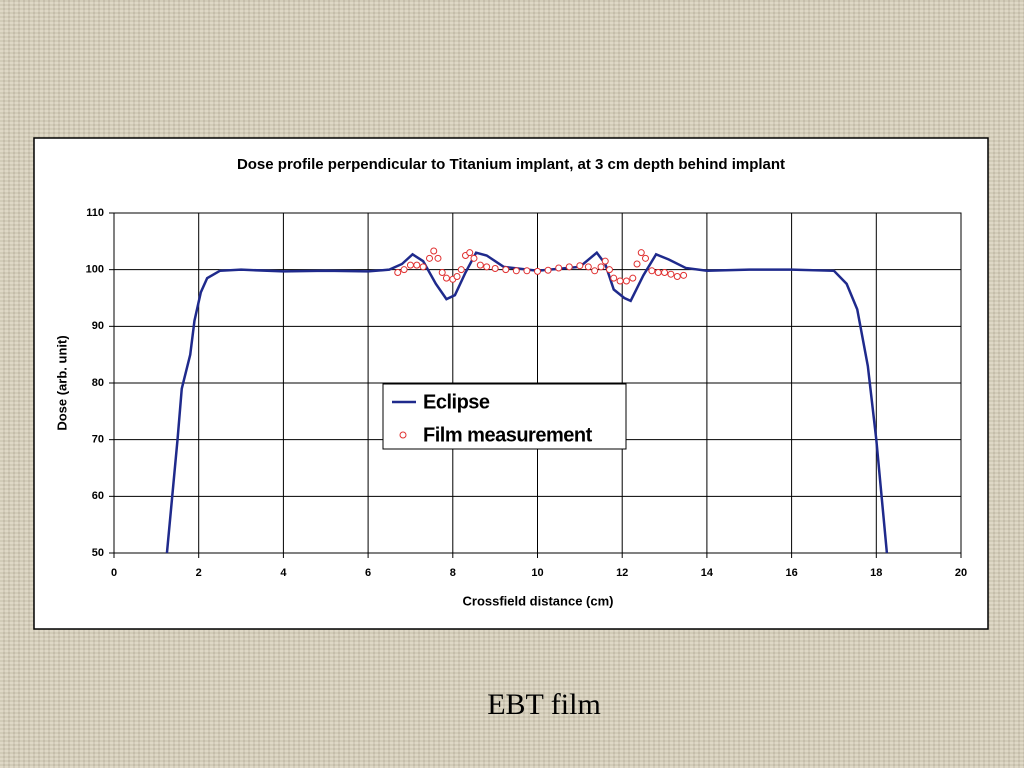 This screenshot has width=1024, height=768. I want to click on x-tick-label: 12, so click(622, 573).